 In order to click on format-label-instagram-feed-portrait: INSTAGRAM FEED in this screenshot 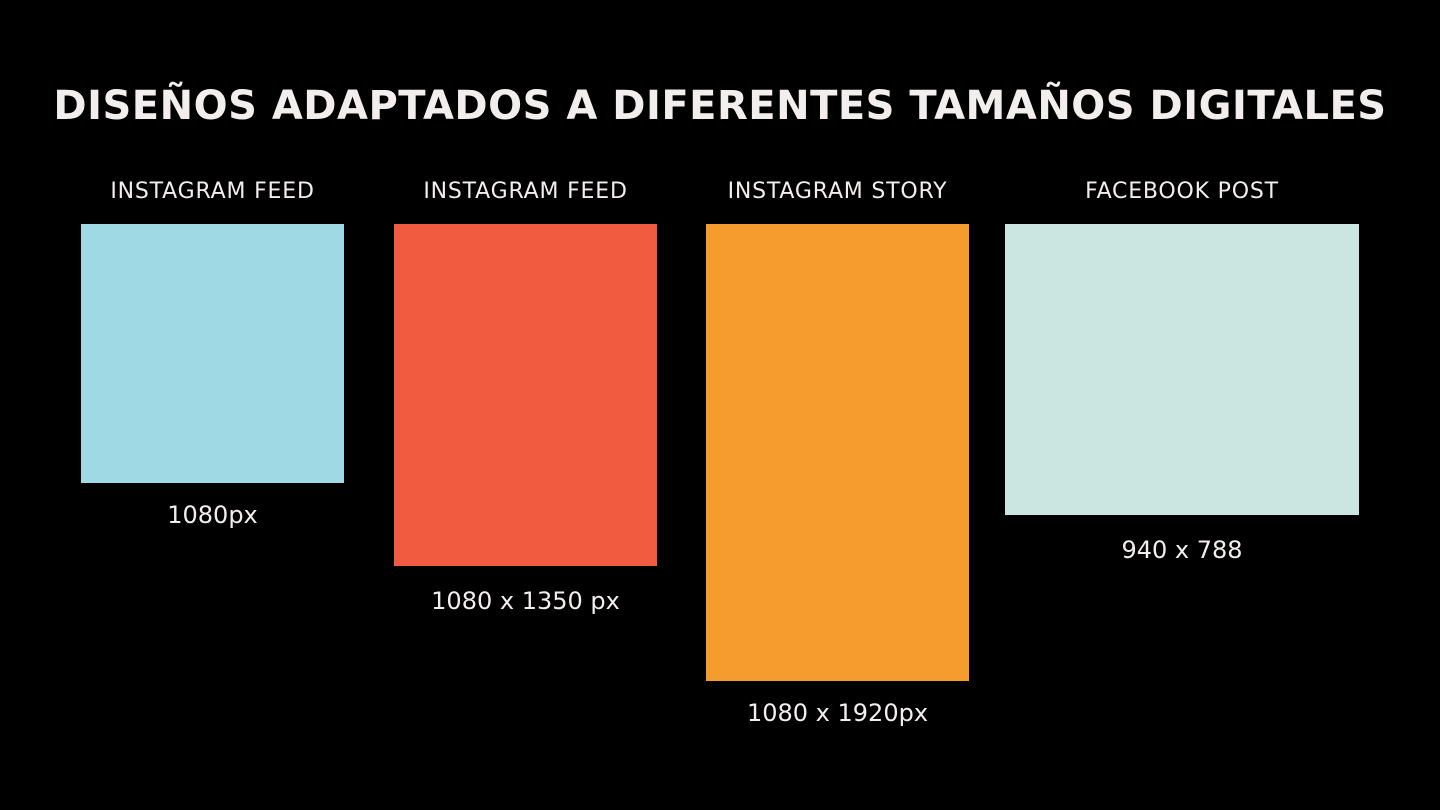, I will do `click(525, 191)`.